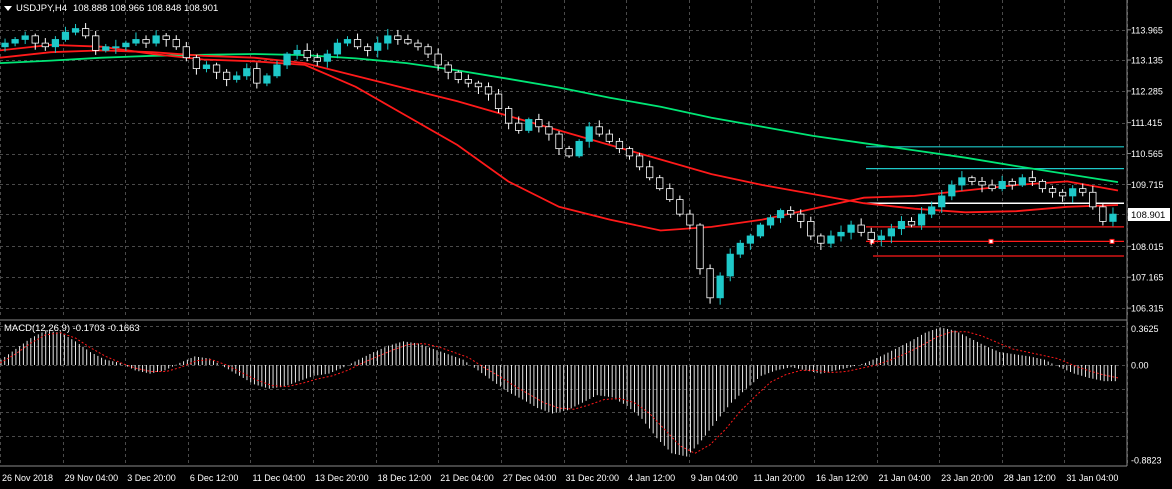 This screenshot has width=1172, height=489. I want to click on price-tick-label: 112.285, so click(1147, 91).